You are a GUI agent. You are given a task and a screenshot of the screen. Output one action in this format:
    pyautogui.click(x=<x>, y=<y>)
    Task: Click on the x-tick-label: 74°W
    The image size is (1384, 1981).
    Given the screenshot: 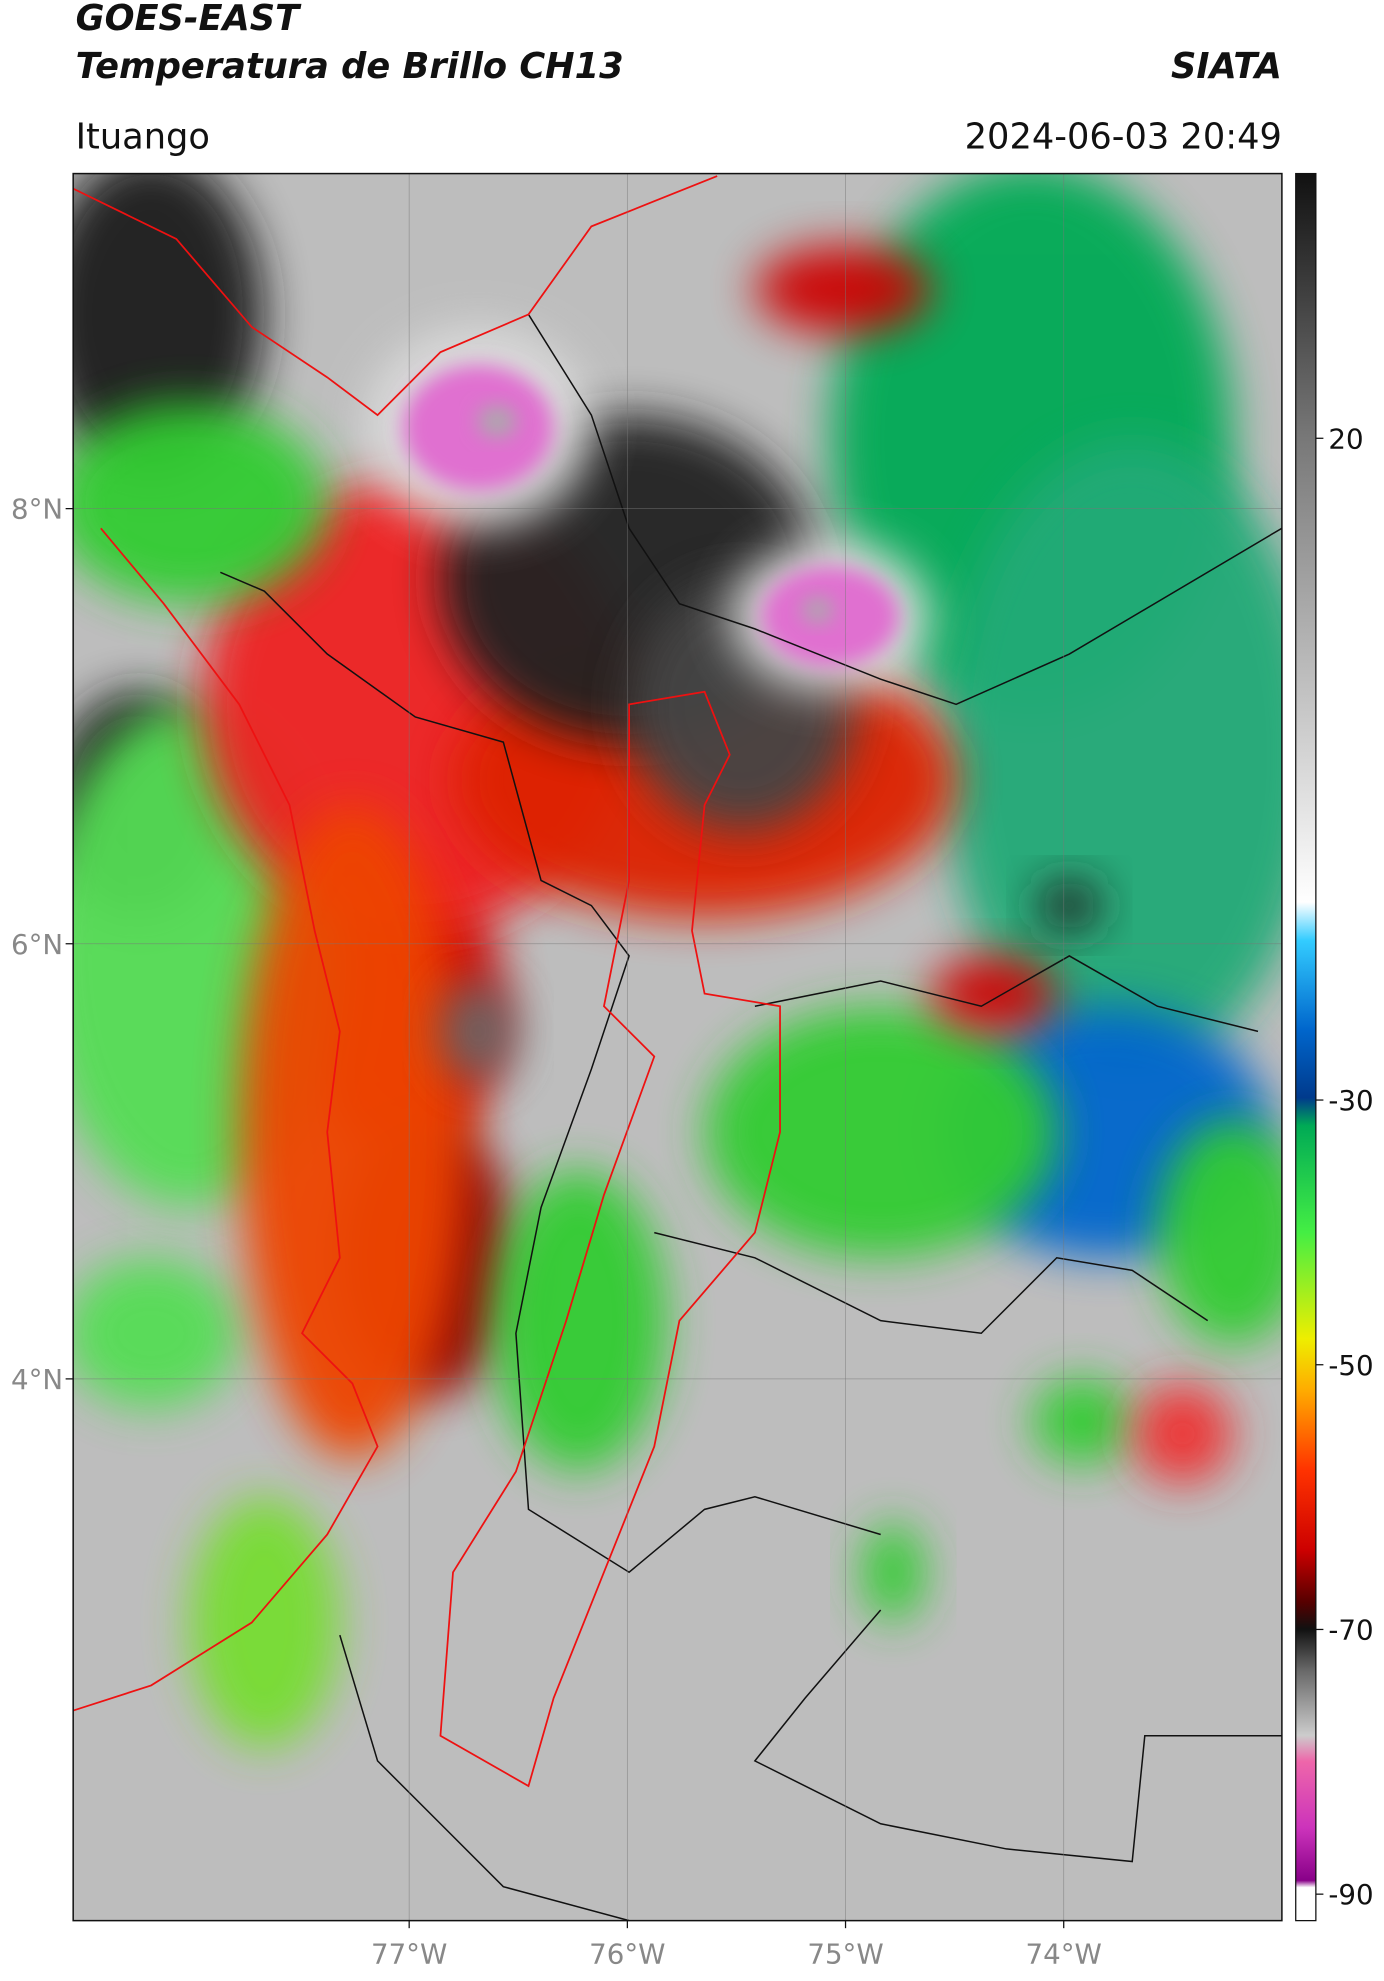 What is the action you would take?
    pyautogui.click(x=1064, y=1953)
    